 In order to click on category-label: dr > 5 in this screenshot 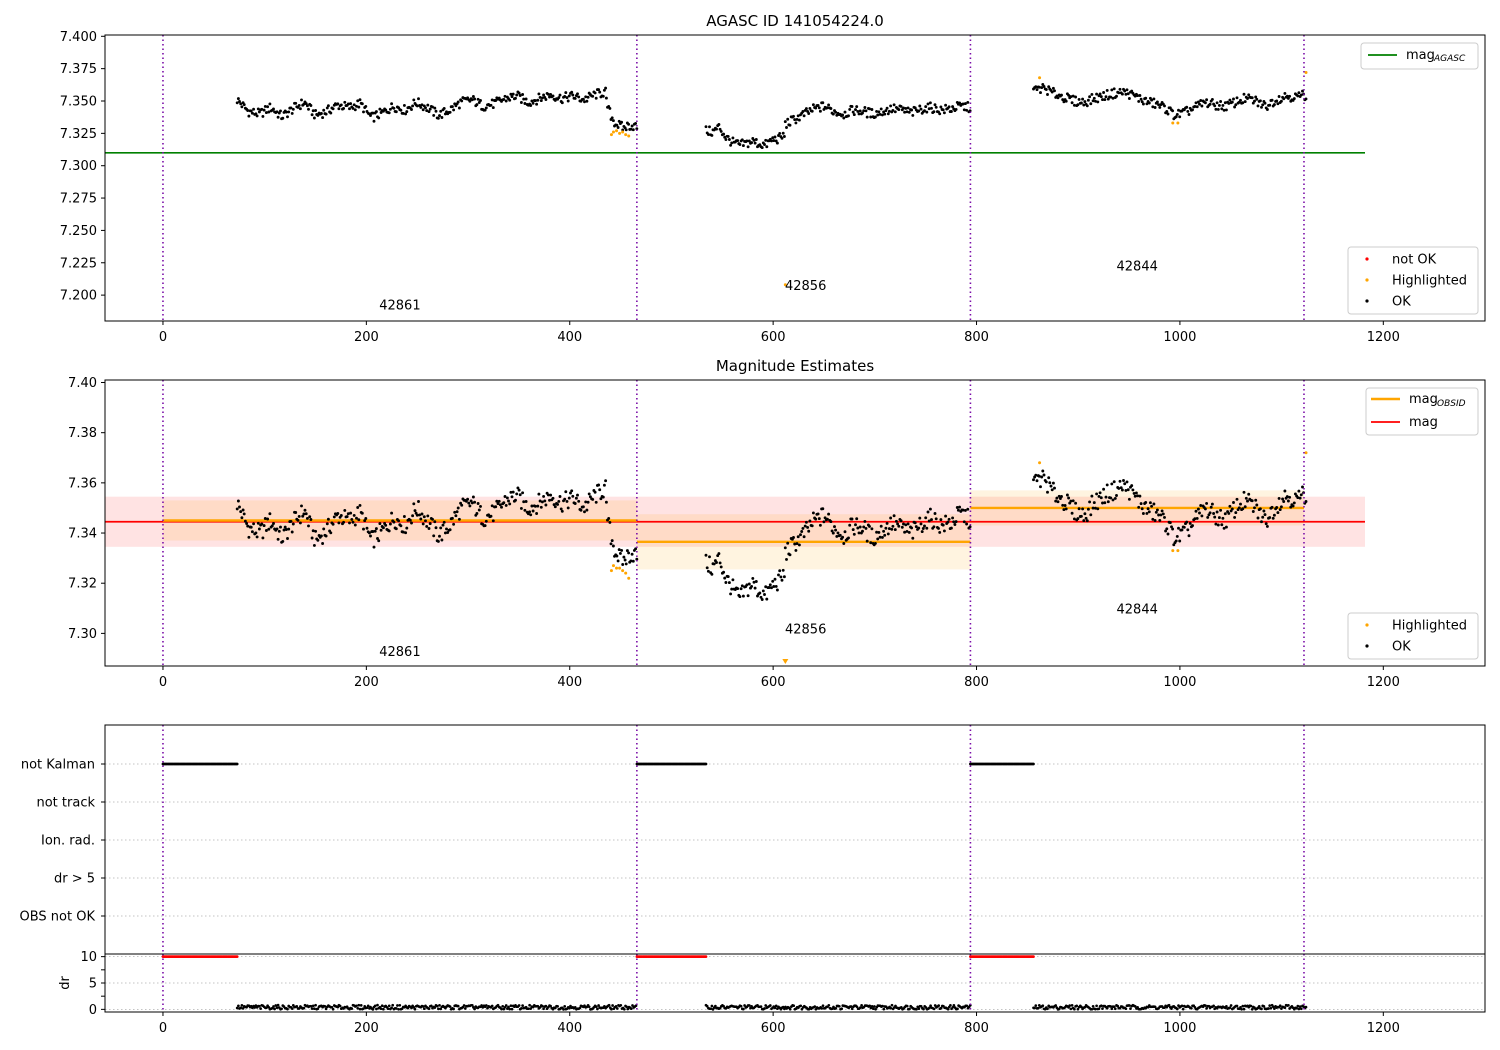, I will do `click(74, 879)`.